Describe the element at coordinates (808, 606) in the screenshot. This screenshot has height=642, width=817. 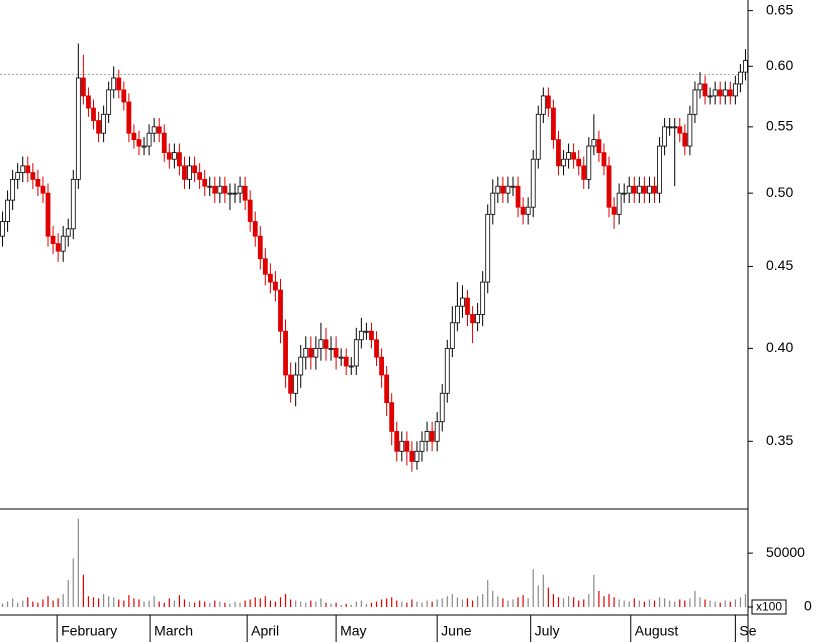
I see `volume-tick-label: 0` at that location.